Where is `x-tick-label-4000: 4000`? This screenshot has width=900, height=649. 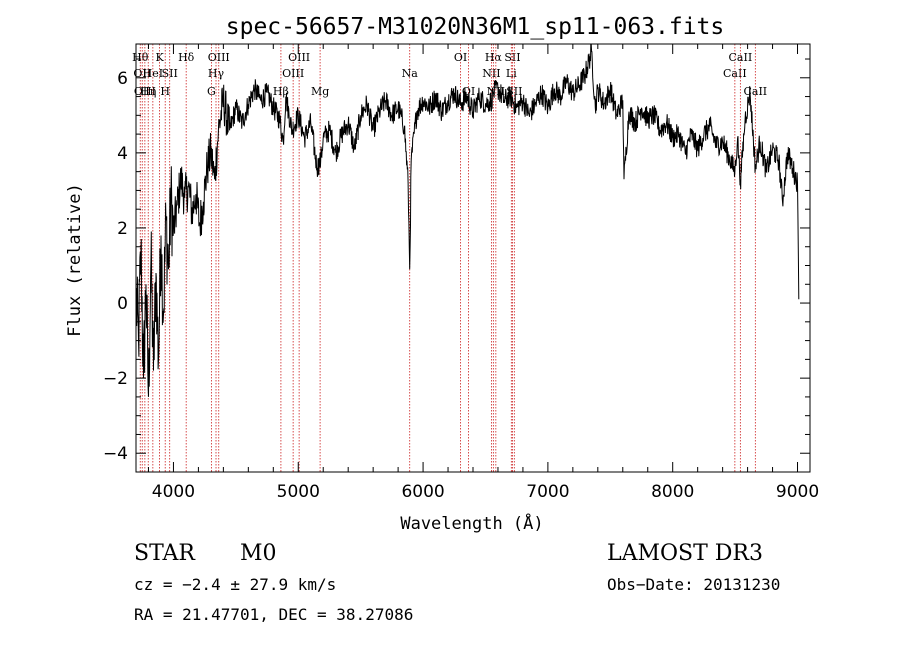 x-tick-label-4000: 4000 is located at coordinates (173, 492).